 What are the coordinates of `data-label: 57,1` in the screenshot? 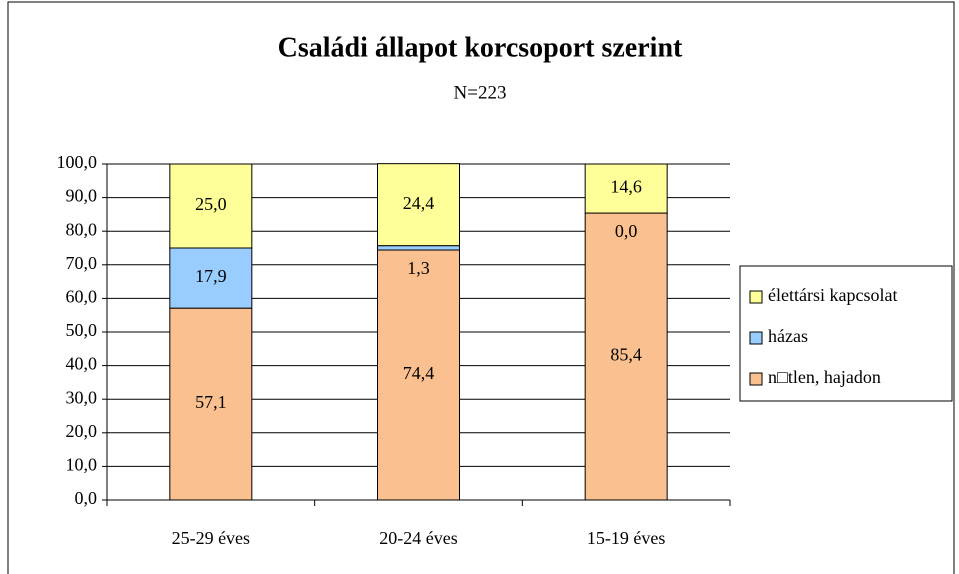 It's located at (211, 402).